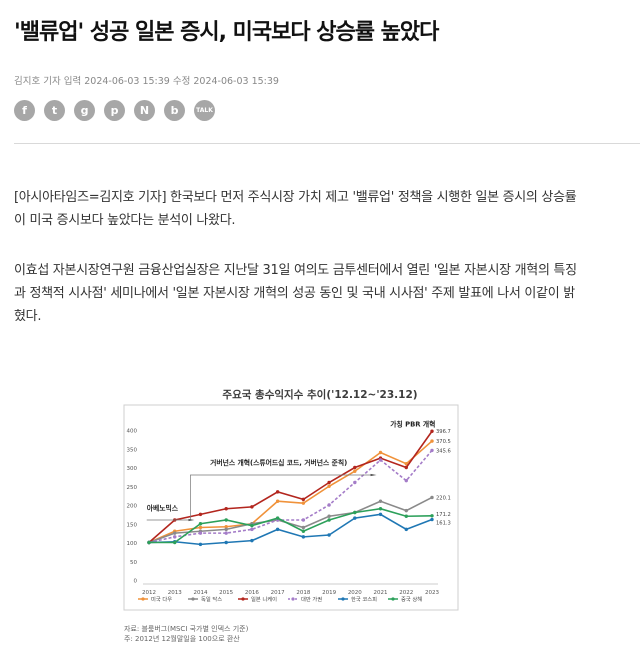  Describe the element at coordinates (443, 451) in the screenshot. I see `end-value-label: 345.6` at that location.